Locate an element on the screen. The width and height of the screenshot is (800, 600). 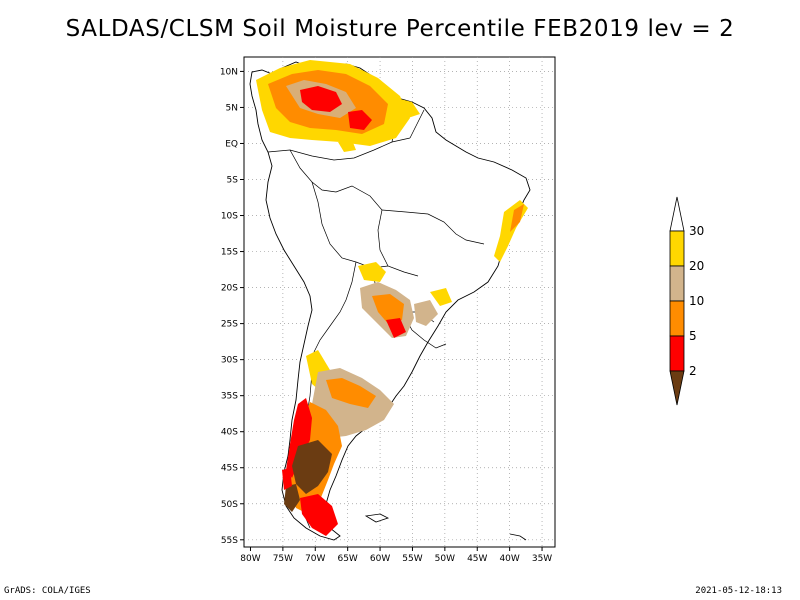
lat-tick-label: EQ is located at coordinates (231, 144).